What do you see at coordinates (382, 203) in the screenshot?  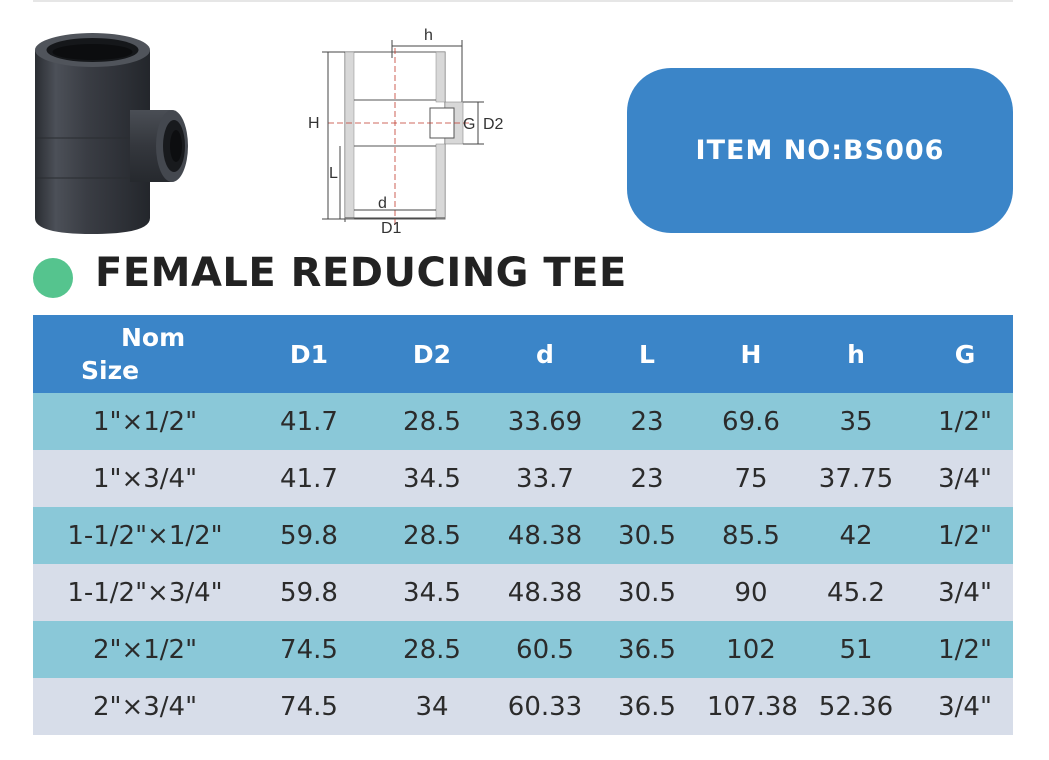 I see `dim-label-d: d` at bounding box center [382, 203].